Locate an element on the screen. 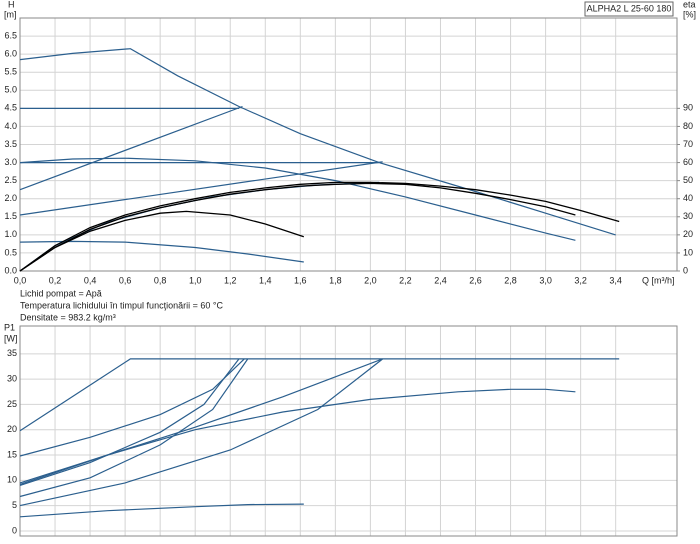 Image resolution: width=700 pixels, height=544 pixels. y-tick-label: 5.0 is located at coordinates (10, 90).